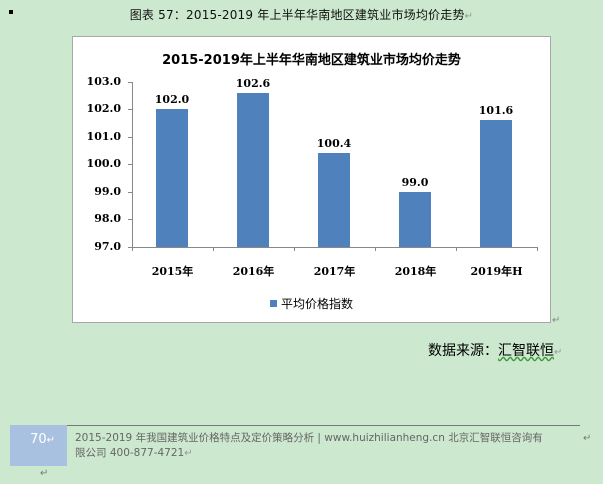 The width and height of the screenshot is (603, 484). What do you see at coordinates (172, 99) in the screenshot?
I see `bar-value-label: 102.0` at bounding box center [172, 99].